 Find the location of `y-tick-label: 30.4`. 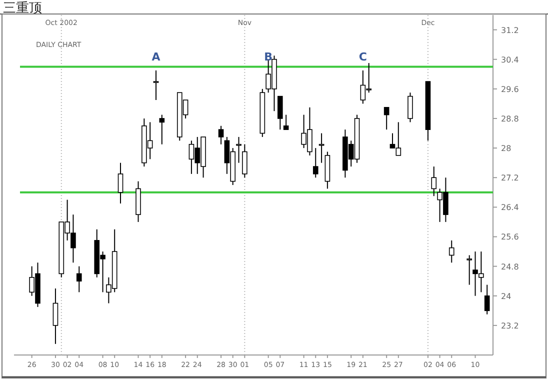

y-tick-label: 30.4 is located at coordinates (510, 59).